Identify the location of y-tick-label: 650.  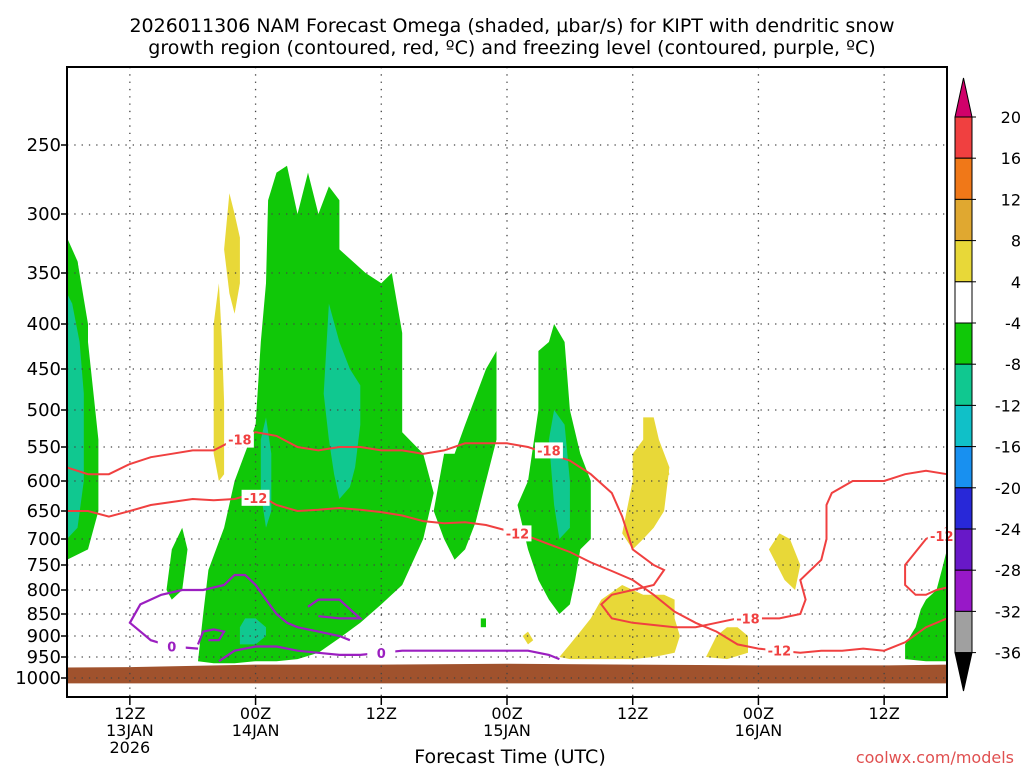
(44, 511).